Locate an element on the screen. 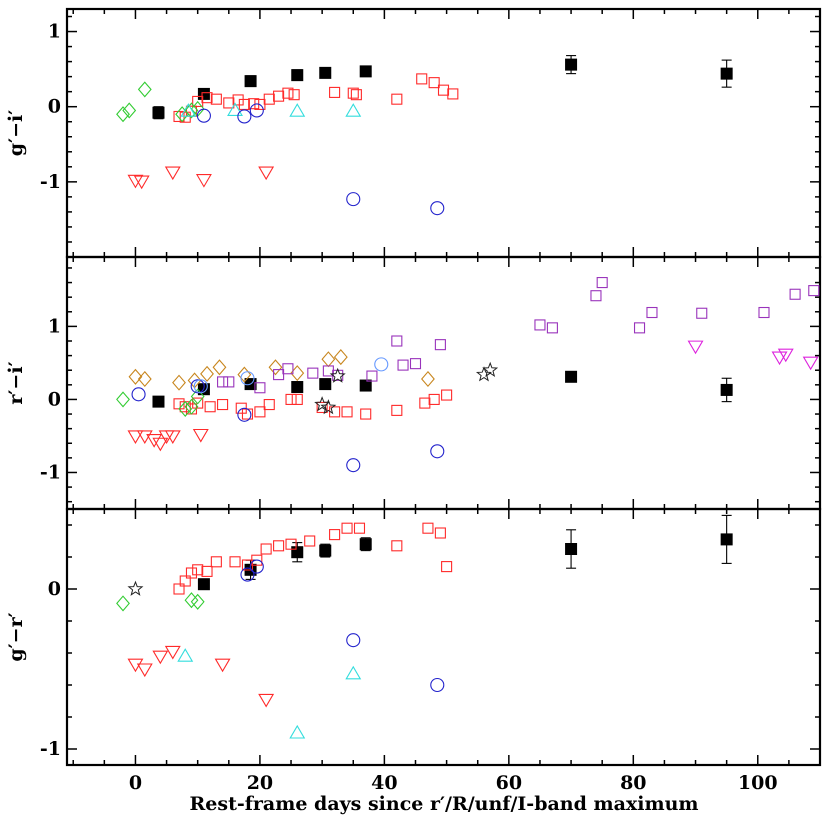  y-axis-title-gr: g′−r′ is located at coordinates (16, 636).